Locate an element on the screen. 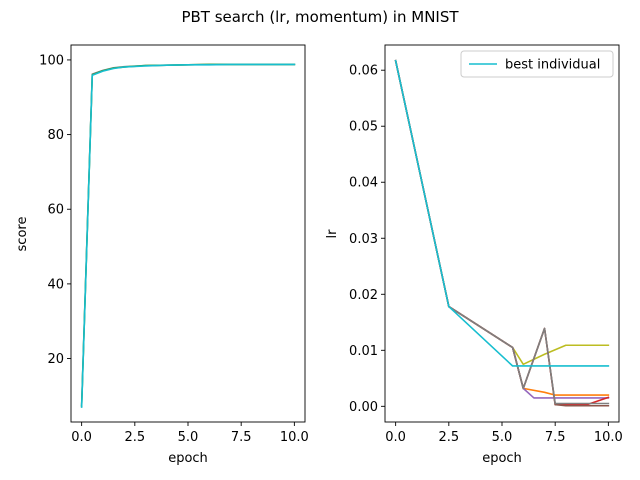 The width and height of the screenshot is (640, 480). score-x-axis-label: epoch is located at coordinates (188, 458).